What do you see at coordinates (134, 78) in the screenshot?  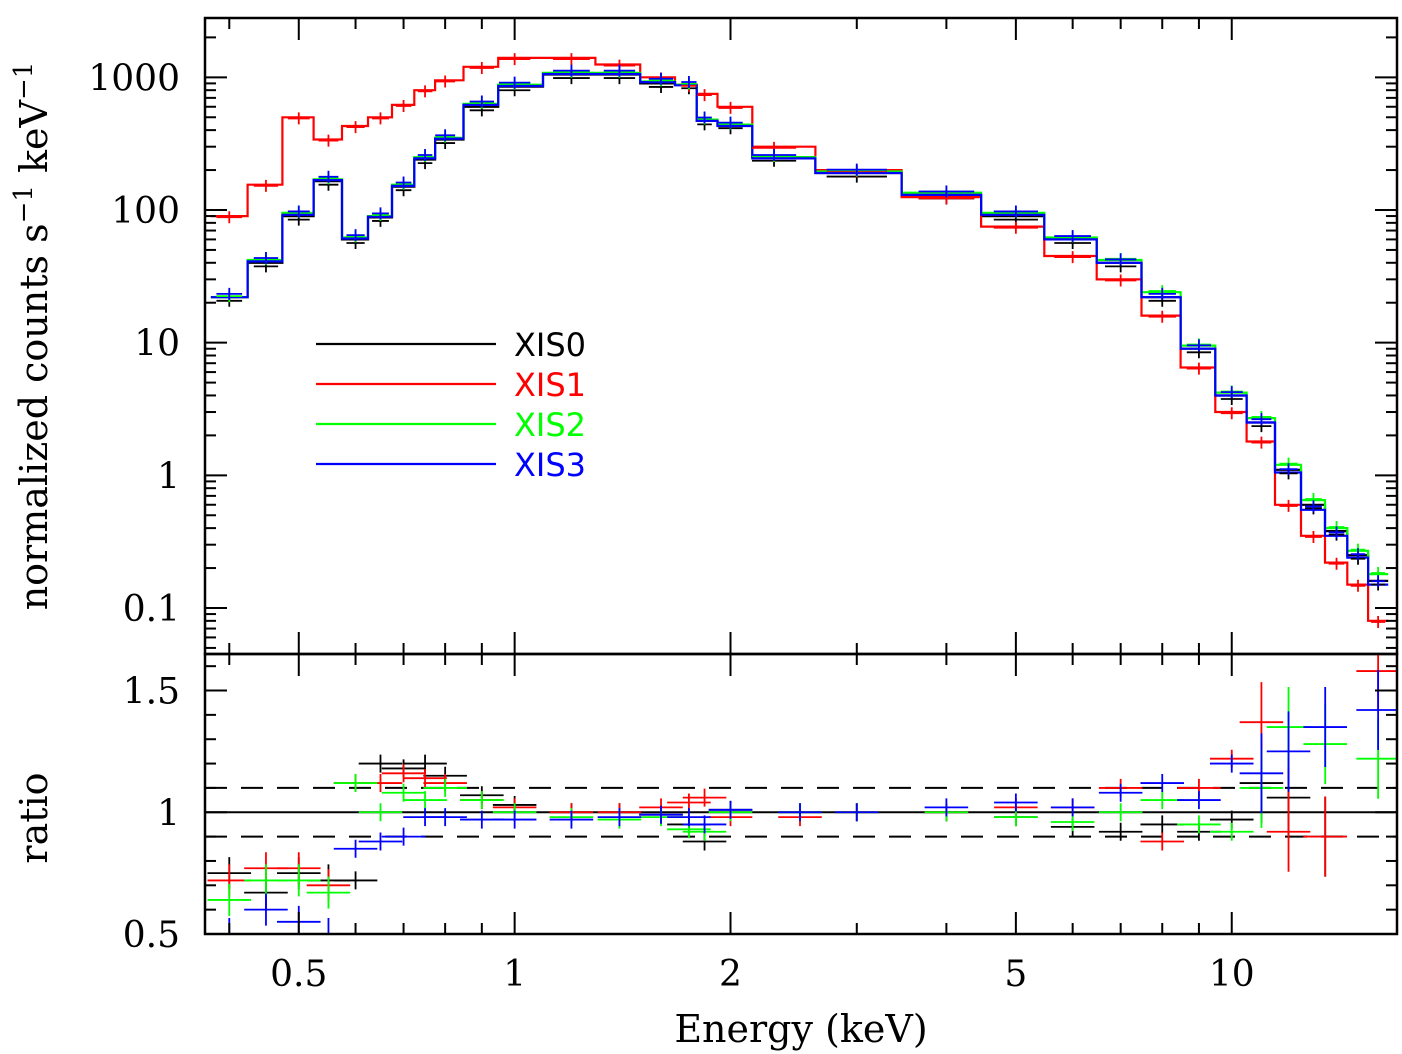 I see `y-tick-label: 1000` at bounding box center [134, 78].